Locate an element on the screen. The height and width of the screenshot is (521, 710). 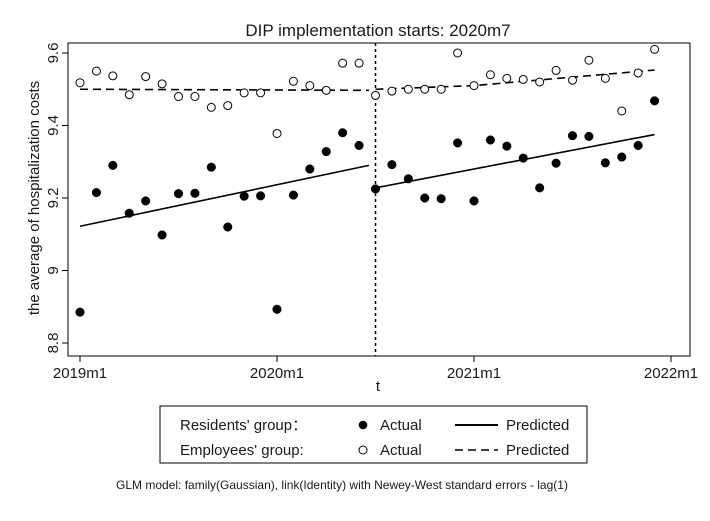
legend-predicted-label-employees: Predicted is located at coordinates (537, 450).